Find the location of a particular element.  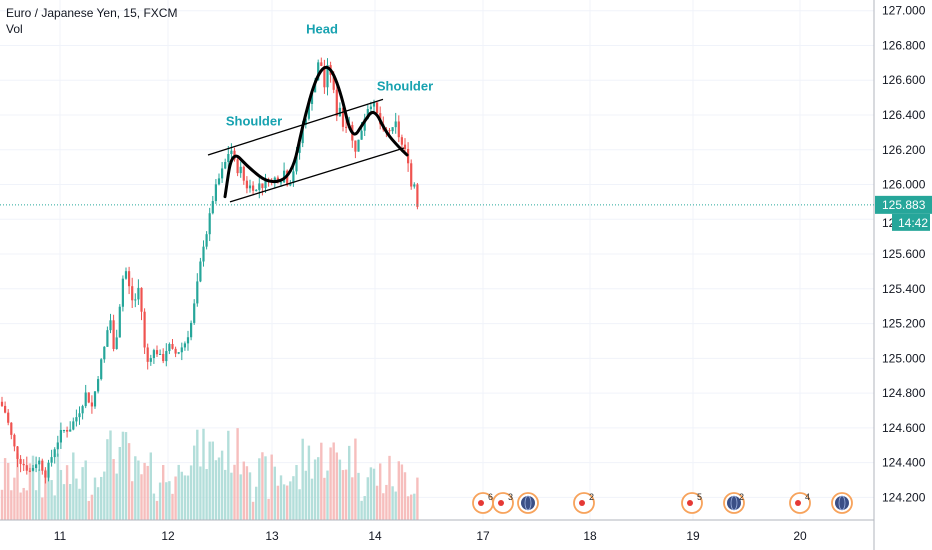

annotations: Shoulder Head Shoulder is located at coordinates (329, 74).